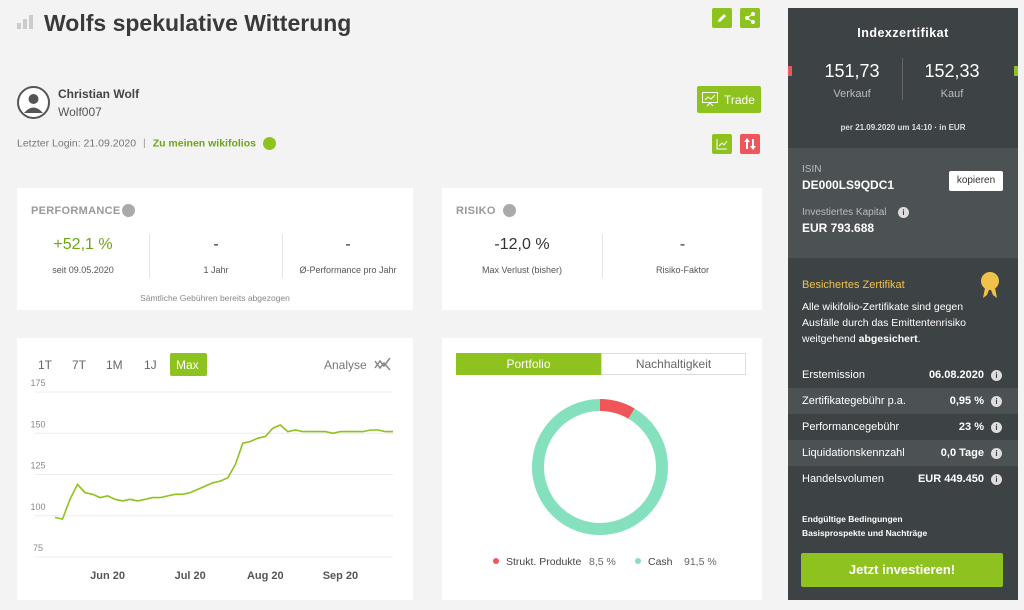 The width and height of the screenshot is (1024, 610). I want to click on secured-end: ., so click(919, 339).